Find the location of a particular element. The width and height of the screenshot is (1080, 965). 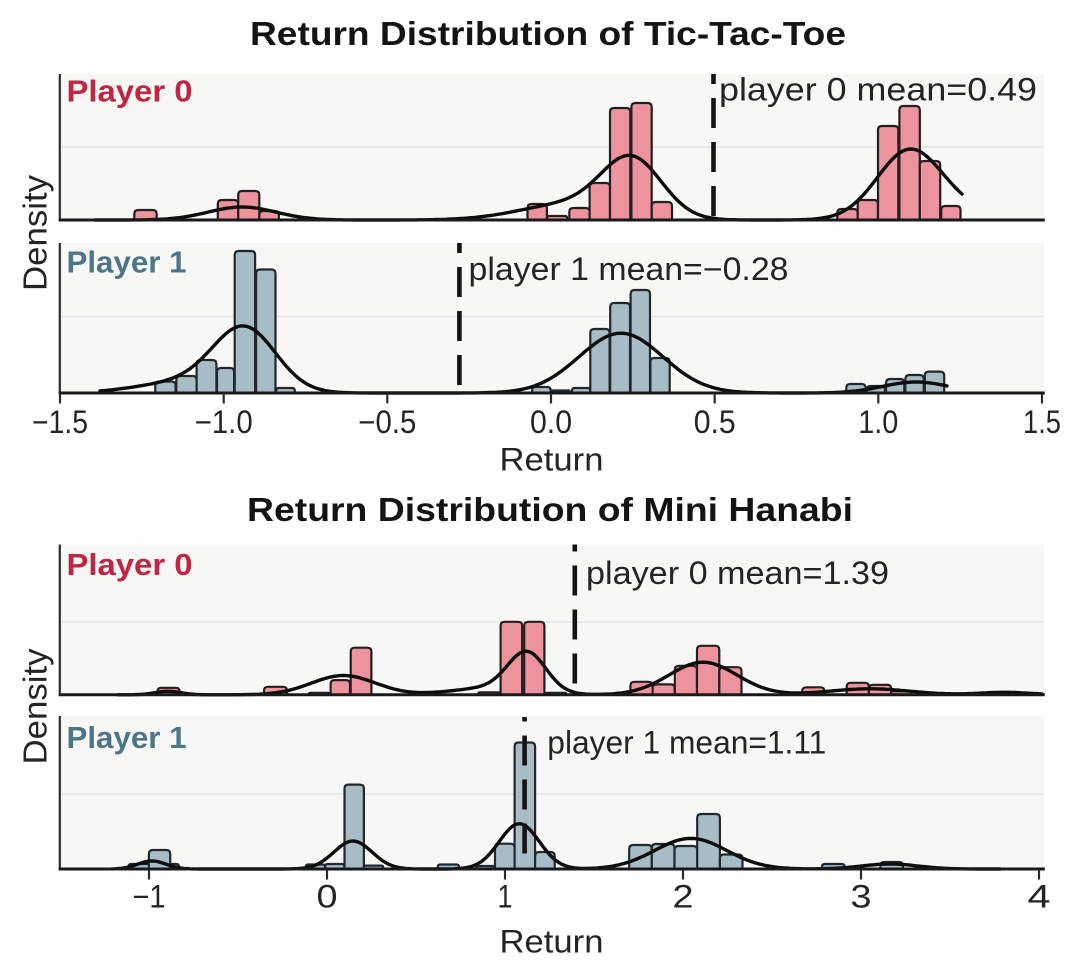

svg-text: player 0 mean=1.39 is located at coordinates (737, 573).